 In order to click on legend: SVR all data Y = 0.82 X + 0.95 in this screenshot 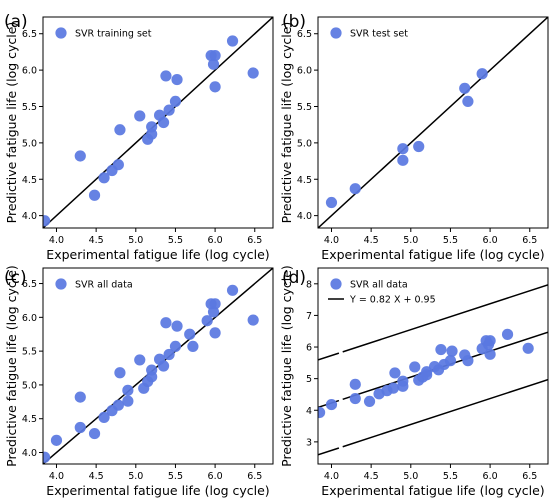, I will do `click(382, 292)`.